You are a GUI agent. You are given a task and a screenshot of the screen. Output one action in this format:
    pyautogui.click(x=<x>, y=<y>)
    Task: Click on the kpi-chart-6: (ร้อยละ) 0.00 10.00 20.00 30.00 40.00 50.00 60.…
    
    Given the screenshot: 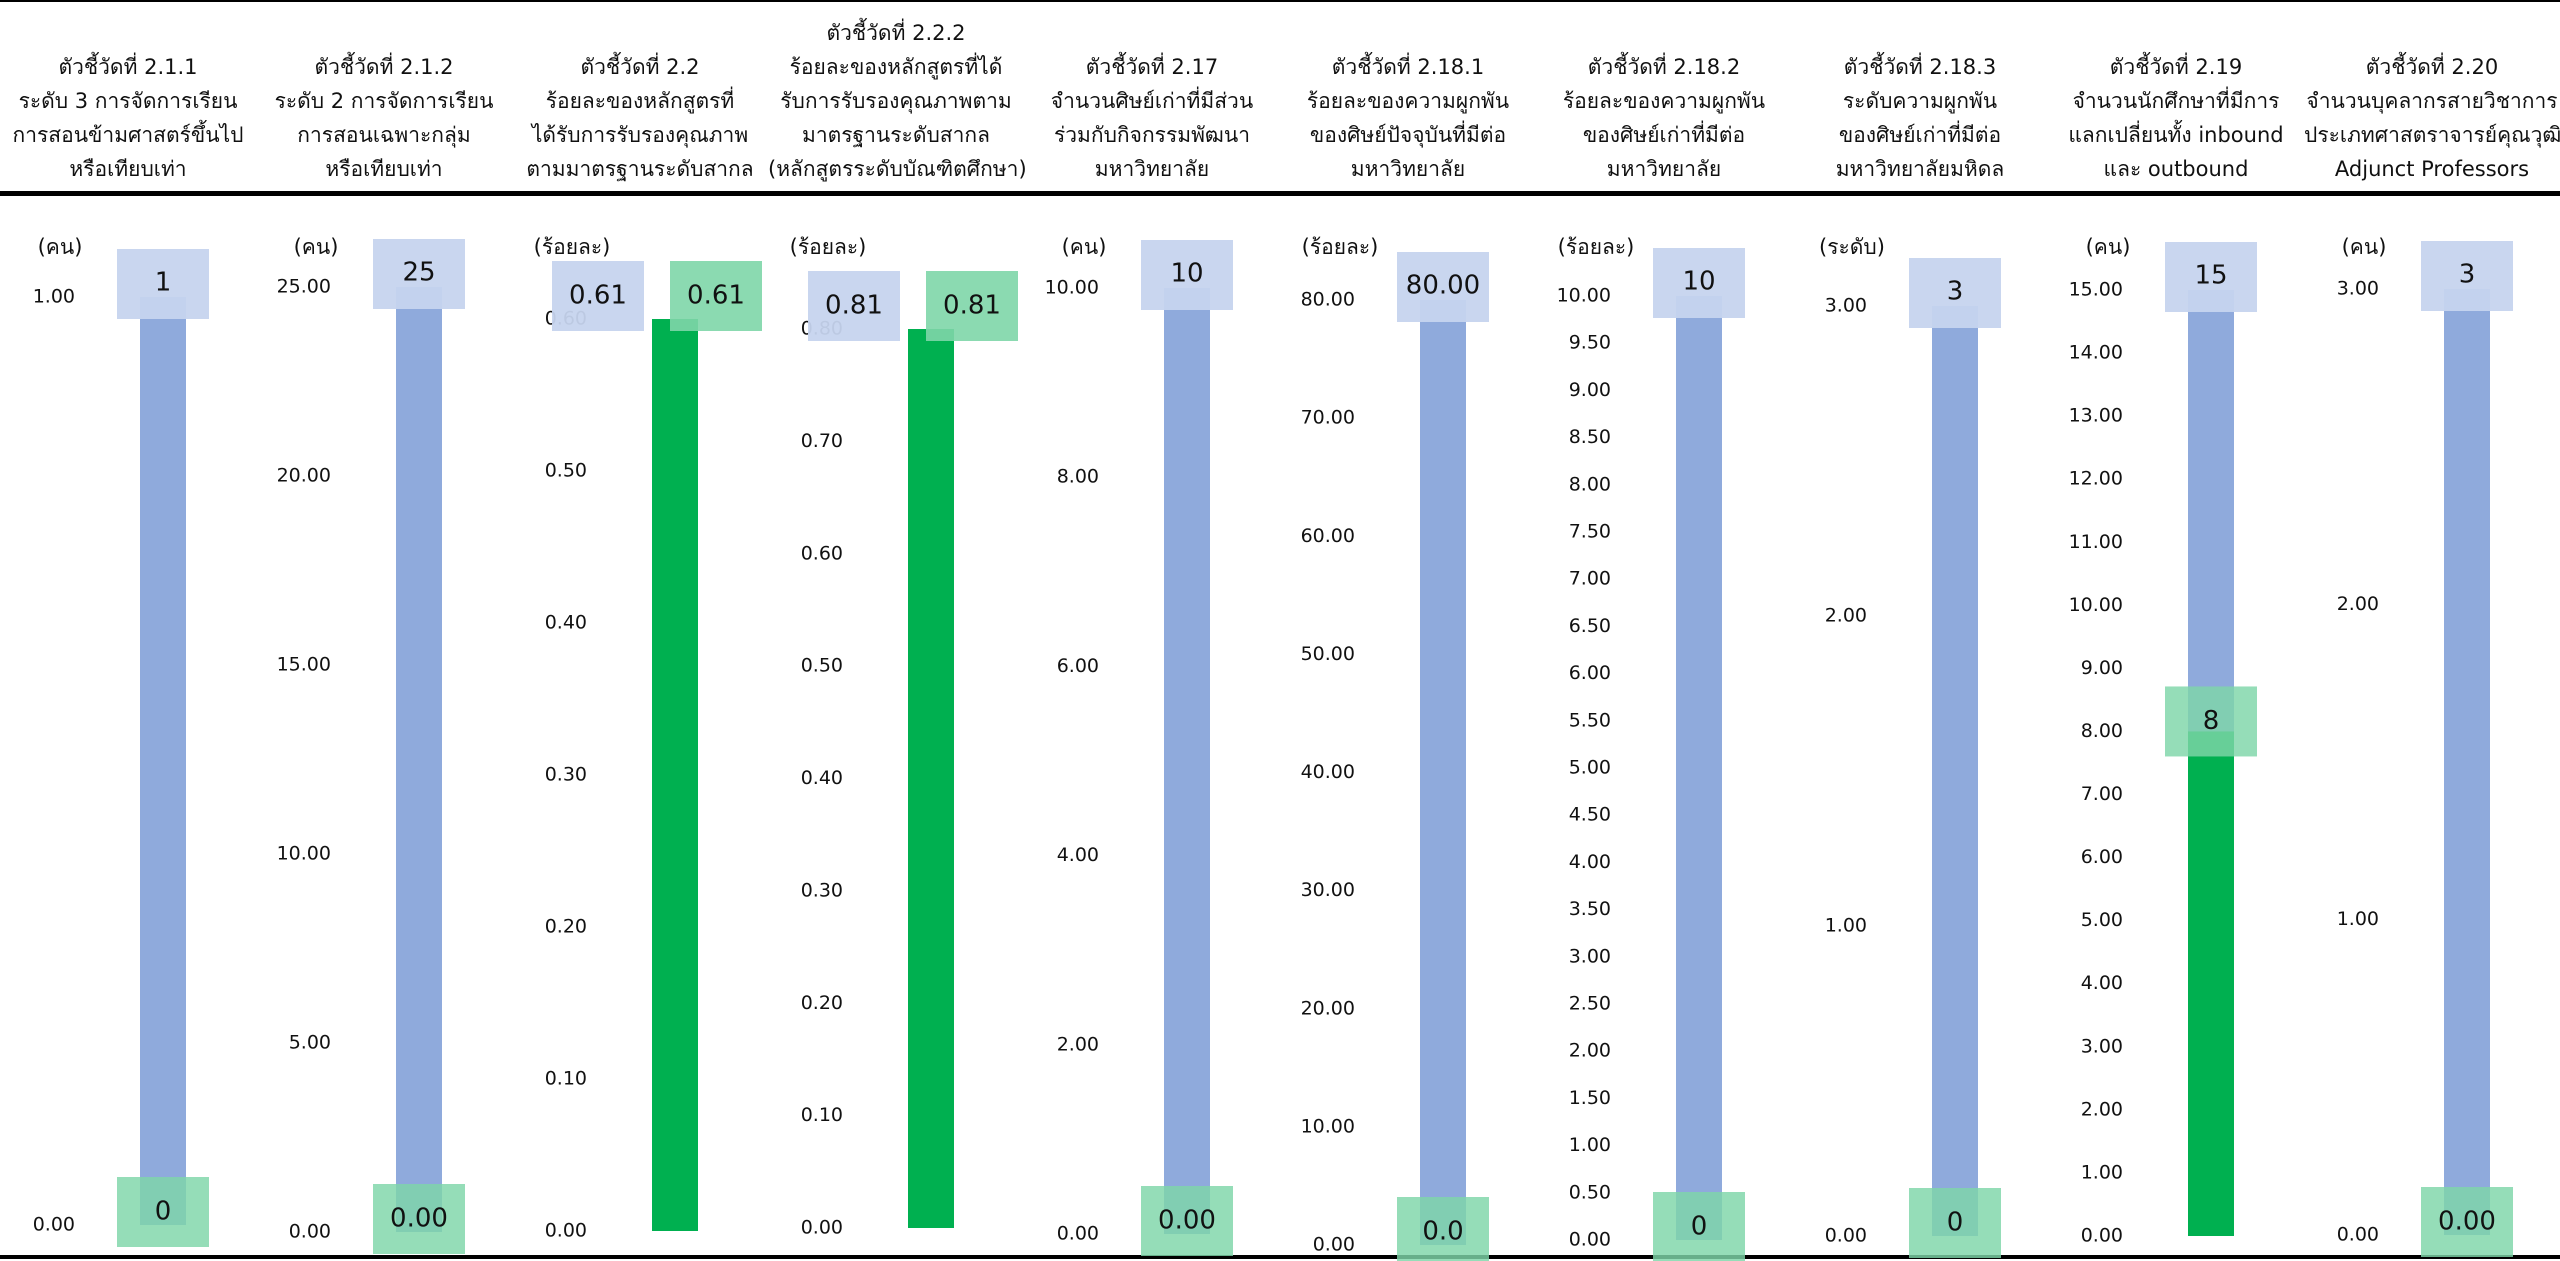 What is the action you would take?
    pyautogui.click(x=1395, y=748)
    